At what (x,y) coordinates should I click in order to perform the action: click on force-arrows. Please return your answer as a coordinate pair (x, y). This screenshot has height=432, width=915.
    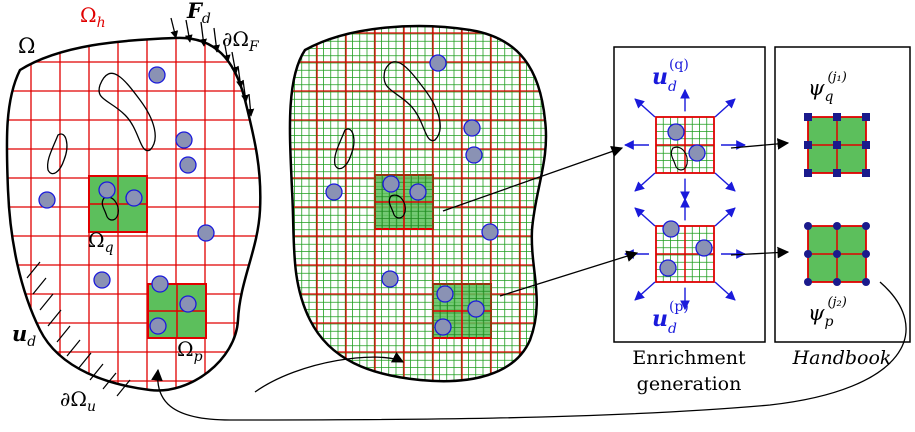
    Looking at the image, I should click on (212, 67).